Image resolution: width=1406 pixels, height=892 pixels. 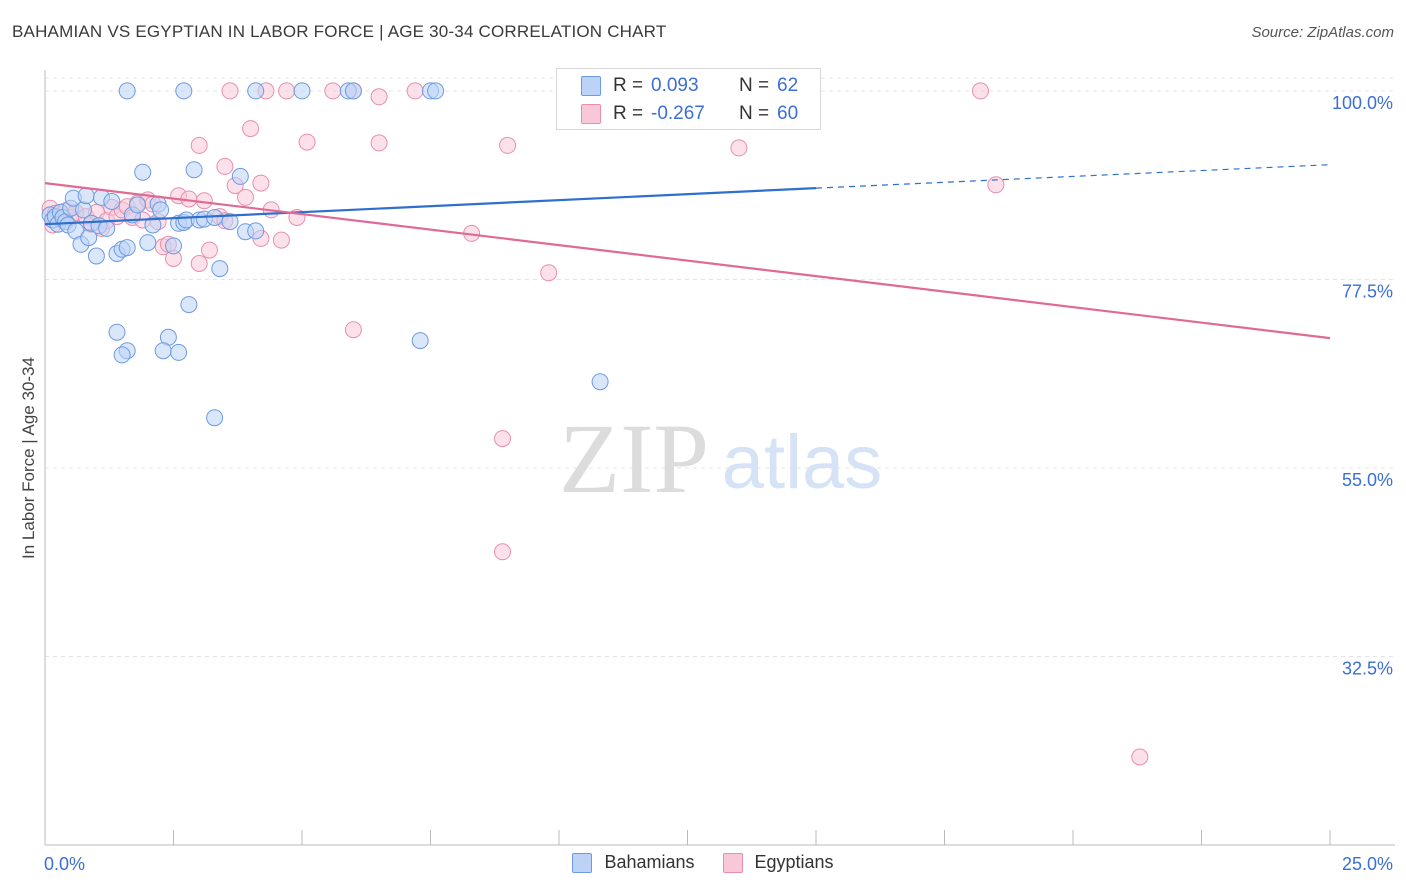 I want to click on y-tick-label: 77.5%, so click(x=1367, y=291).